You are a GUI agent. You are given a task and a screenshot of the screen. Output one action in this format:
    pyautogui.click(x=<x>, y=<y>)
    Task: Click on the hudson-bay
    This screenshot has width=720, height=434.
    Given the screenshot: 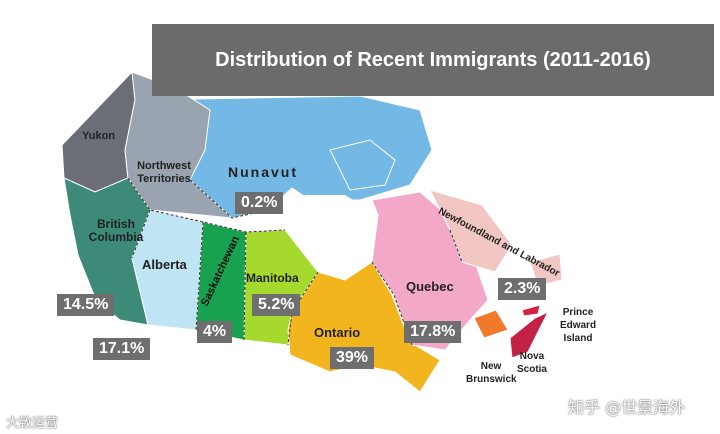 What is the action you would take?
    pyautogui.click(x=331, y=237)
    